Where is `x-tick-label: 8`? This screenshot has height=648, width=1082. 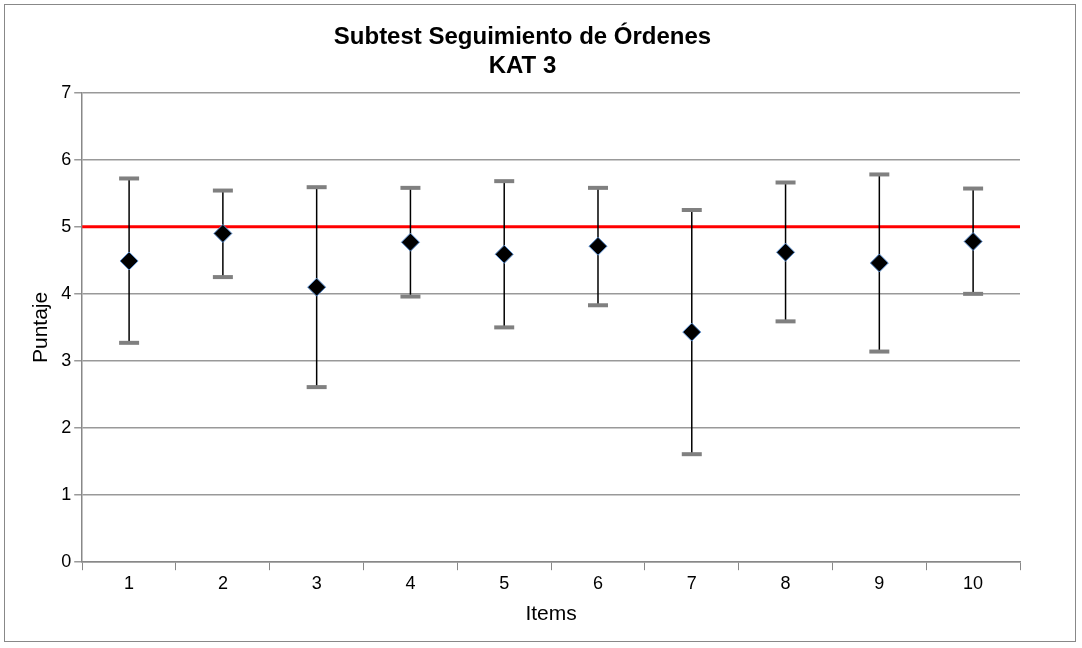
x-tick-label: 8 is located at coordinates (785, 582).